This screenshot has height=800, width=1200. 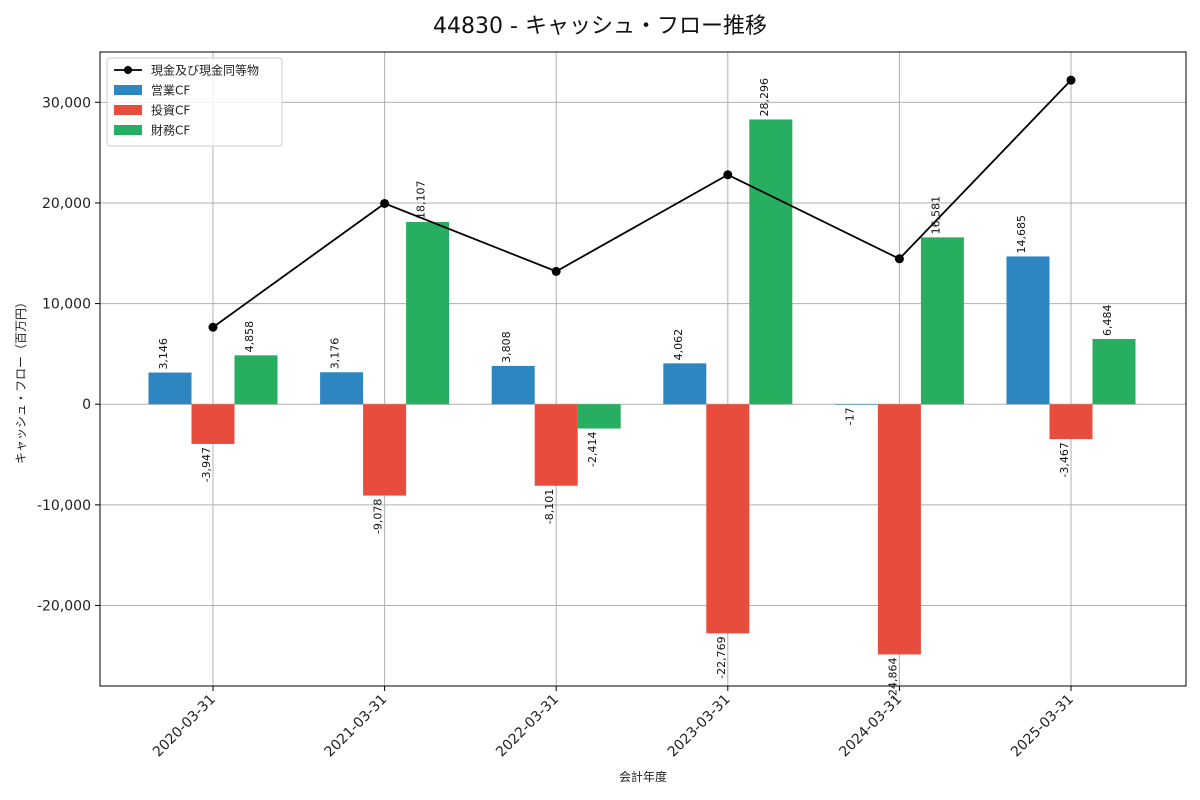 I want to click on y-tick-label: -10,000, so click(x=64, y=506).